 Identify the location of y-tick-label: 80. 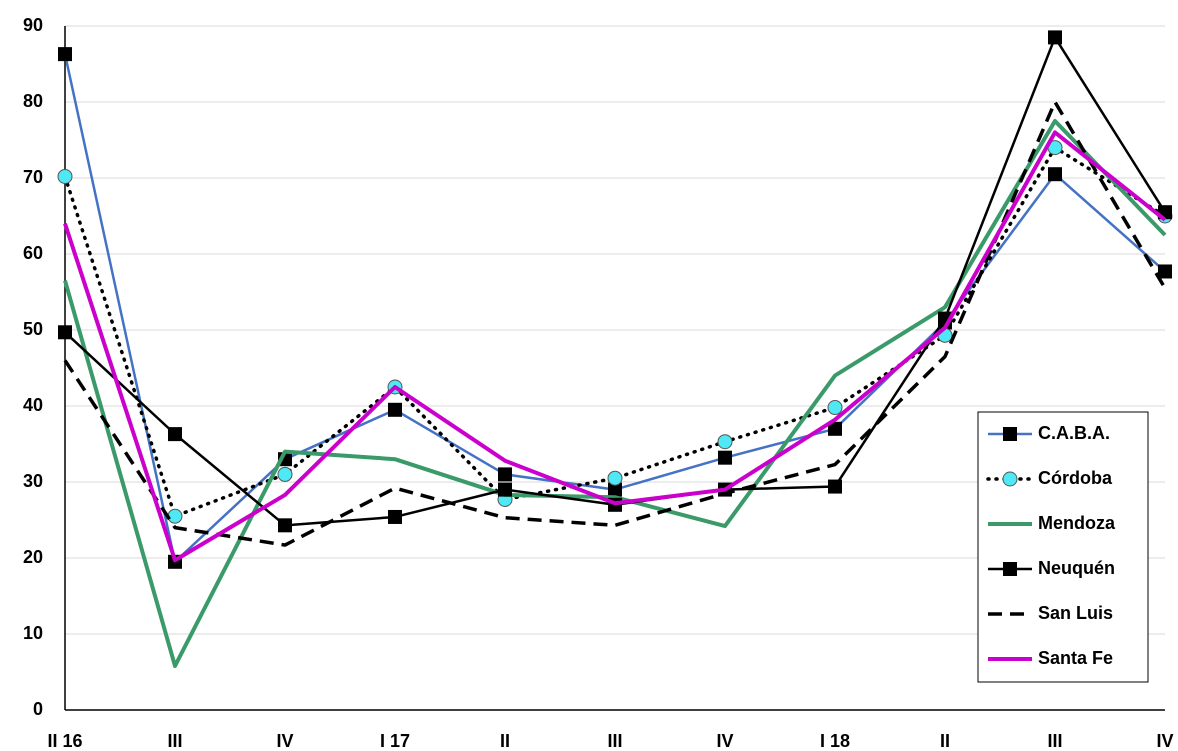
(33, 101).